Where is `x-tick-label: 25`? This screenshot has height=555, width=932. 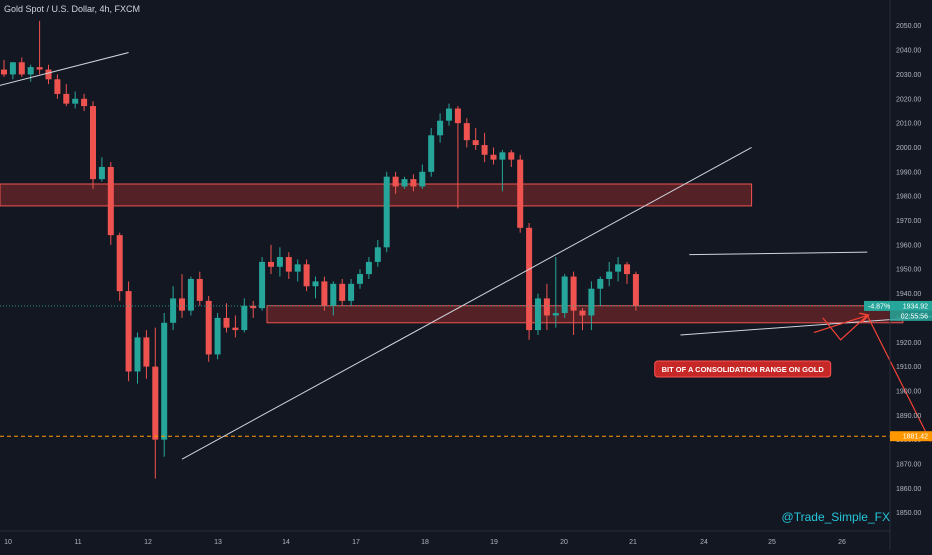
x-tick-label: 25 is located at coordinates (772, 542).